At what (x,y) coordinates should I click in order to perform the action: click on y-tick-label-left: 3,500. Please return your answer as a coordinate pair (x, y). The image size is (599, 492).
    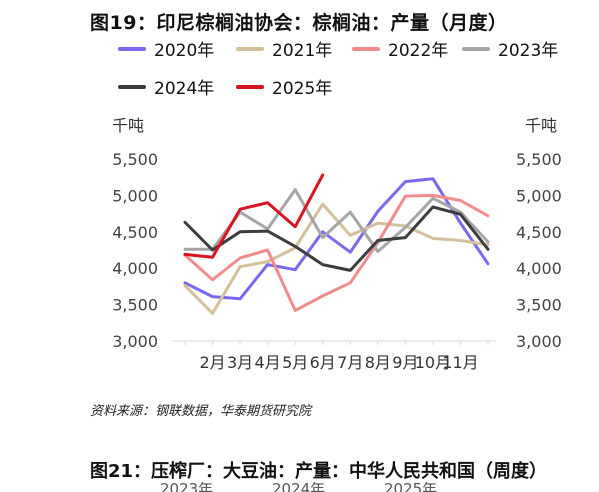
    Looking at the image, I should click on (135, 305).